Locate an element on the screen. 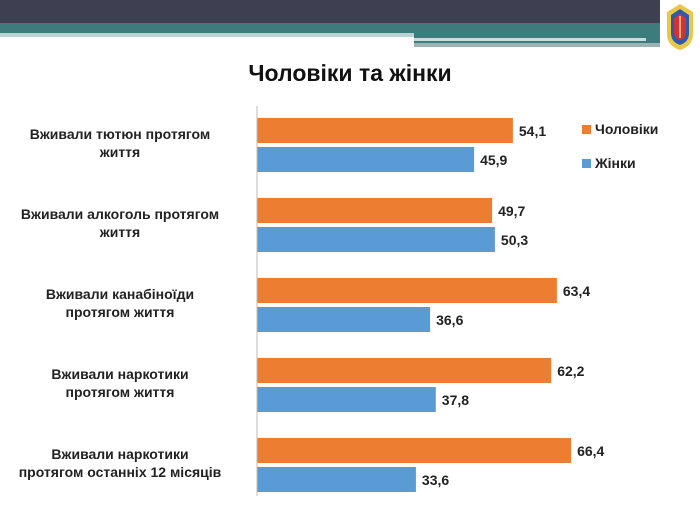 Image resolution: width=700 pixels, height=525 pixels. data-label-men: 66,4 is located at coordinates (590, 451).